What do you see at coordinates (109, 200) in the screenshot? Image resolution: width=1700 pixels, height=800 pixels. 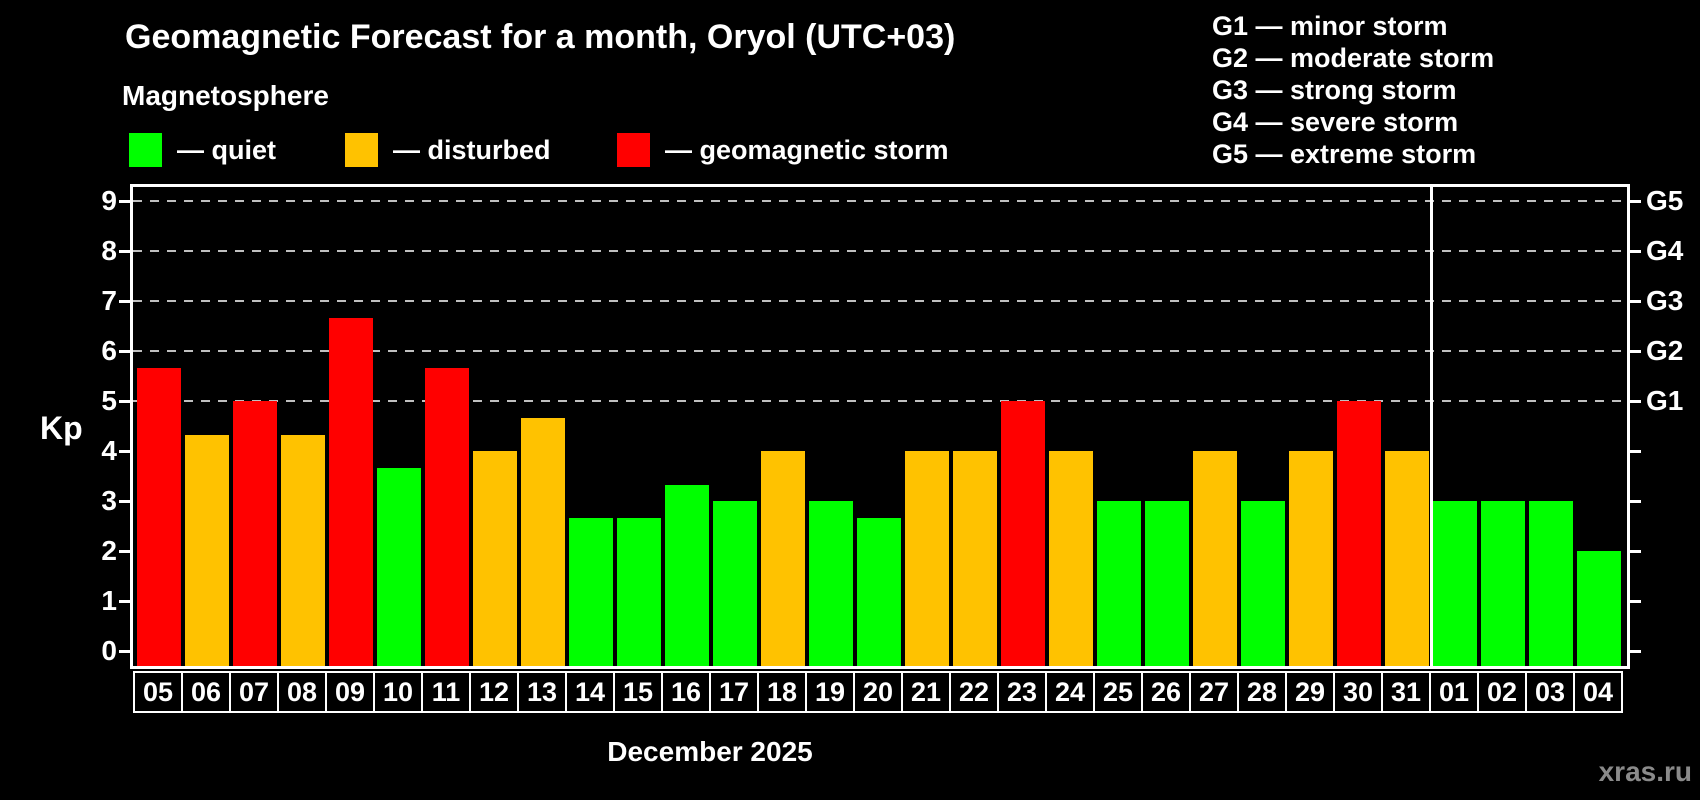 I see `y-tick-label-9: 9` at bounding box center [109, 200].